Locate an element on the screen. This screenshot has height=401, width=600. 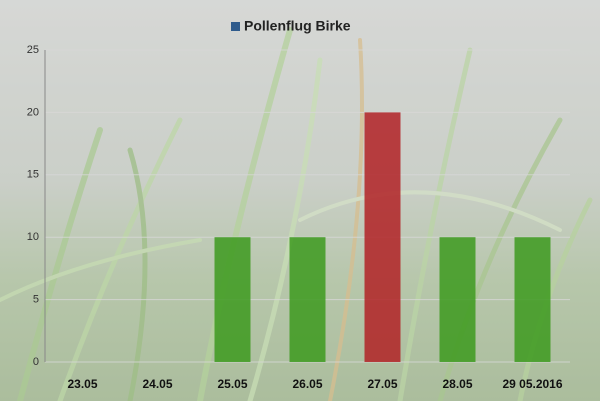
legend-label: Pollenflug Birke is located at coordinates (297, 26).